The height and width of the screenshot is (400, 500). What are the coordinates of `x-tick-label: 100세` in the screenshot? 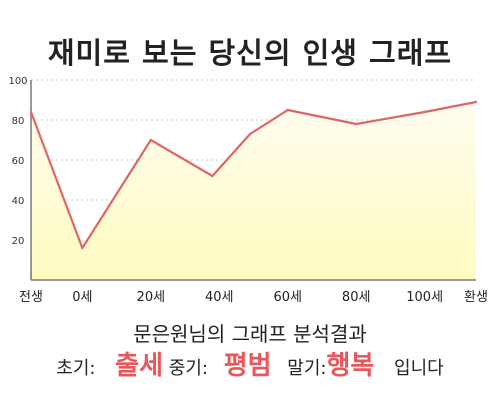 It's located at (424, 297).